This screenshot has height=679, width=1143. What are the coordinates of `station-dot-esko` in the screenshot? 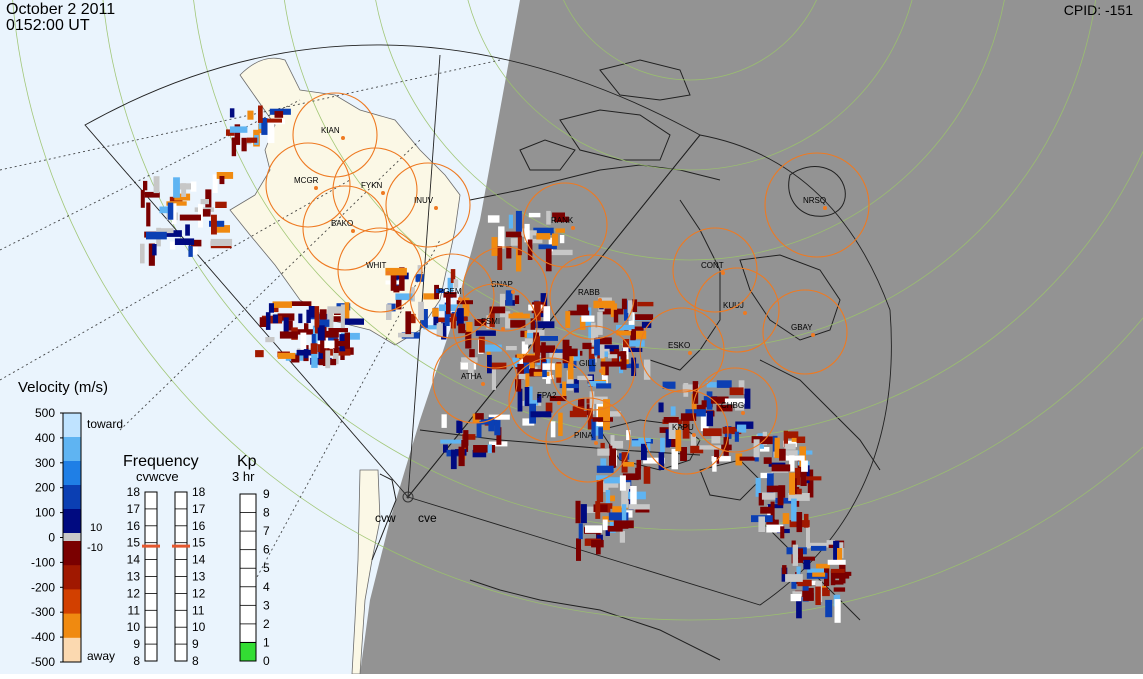 It's located at (690, 353).